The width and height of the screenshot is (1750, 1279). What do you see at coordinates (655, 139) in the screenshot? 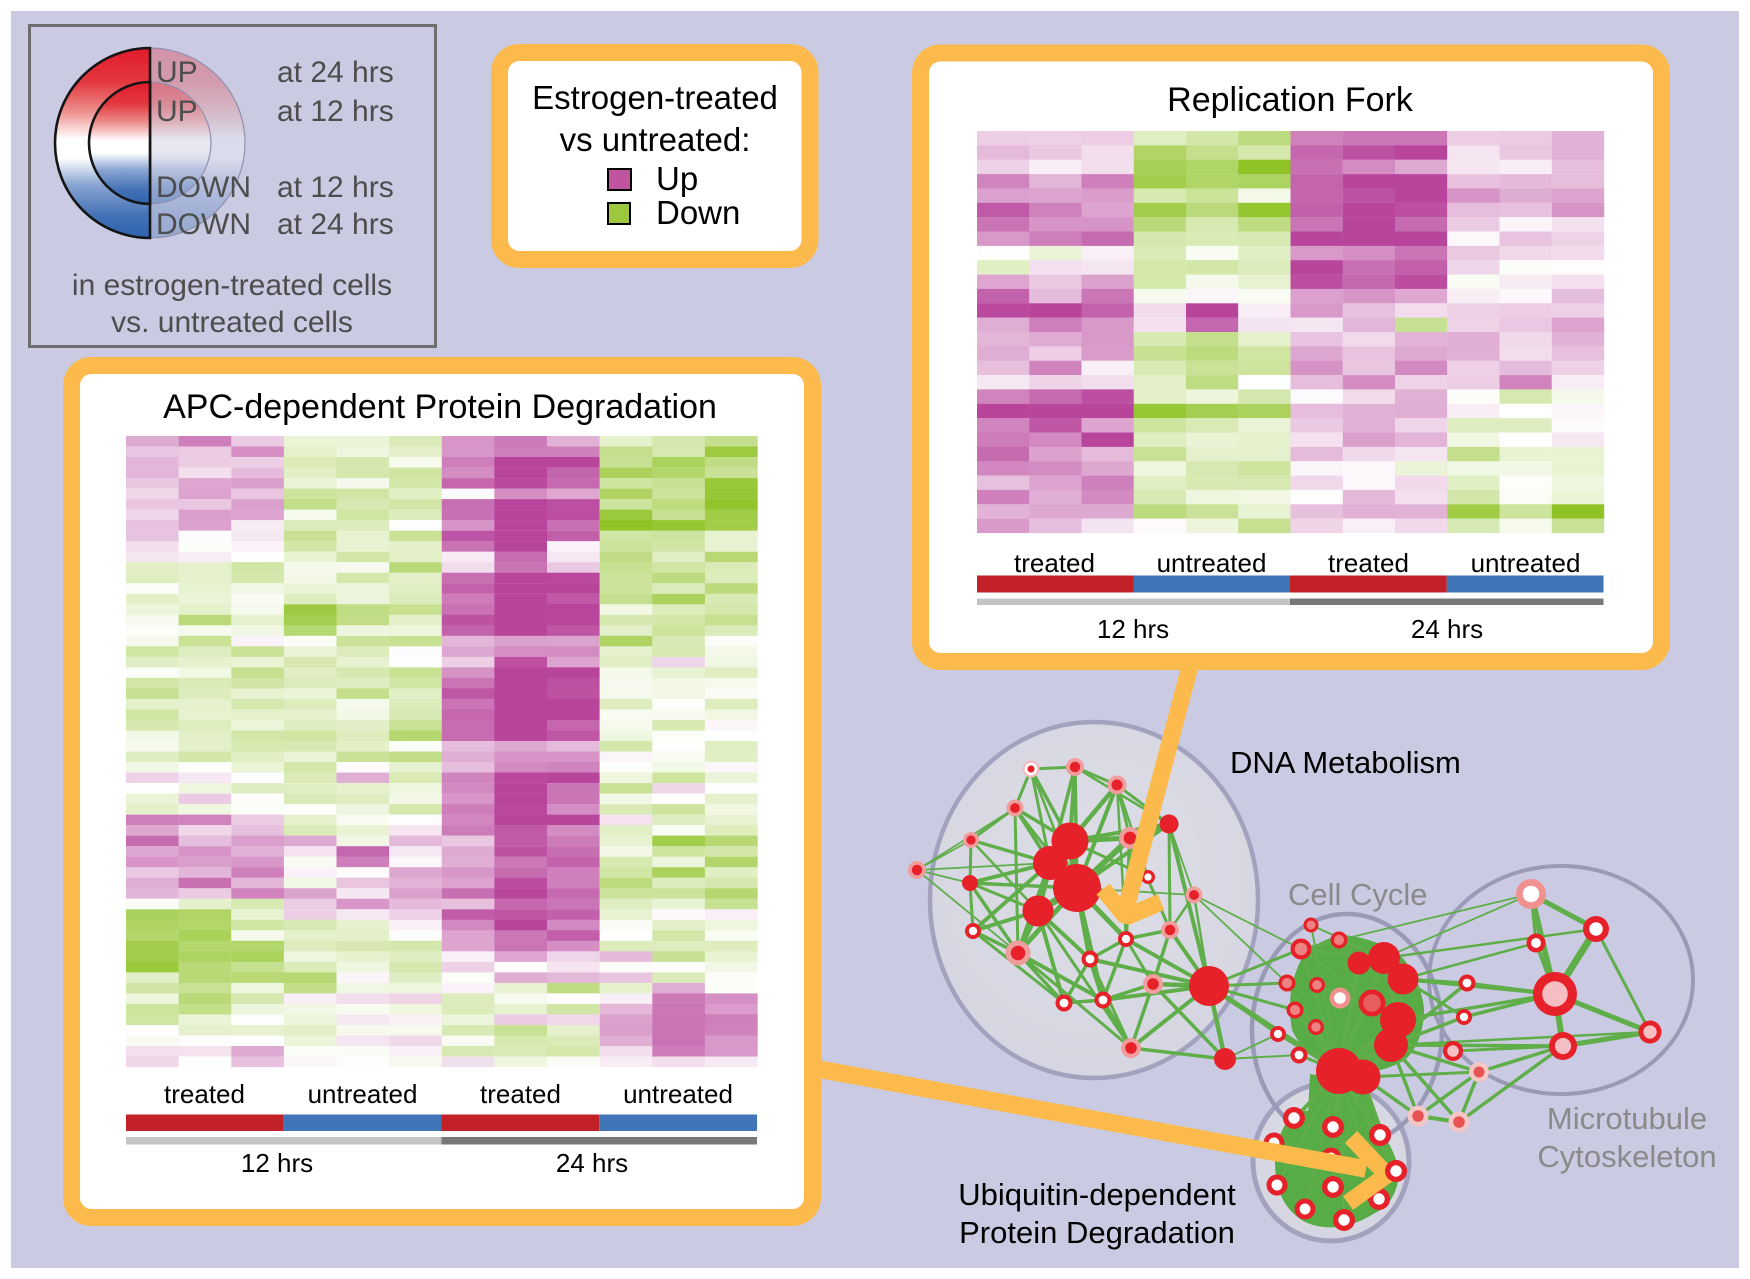
I see `svg-text: vs untreated:` at bounding box center [655, 139].